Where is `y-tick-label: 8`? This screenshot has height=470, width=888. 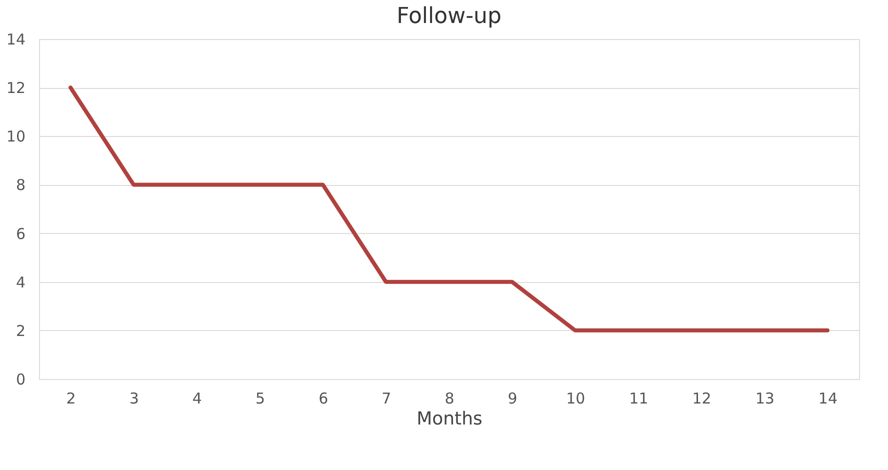 y-tick-label: 8 is located at coordinates (21, 185).